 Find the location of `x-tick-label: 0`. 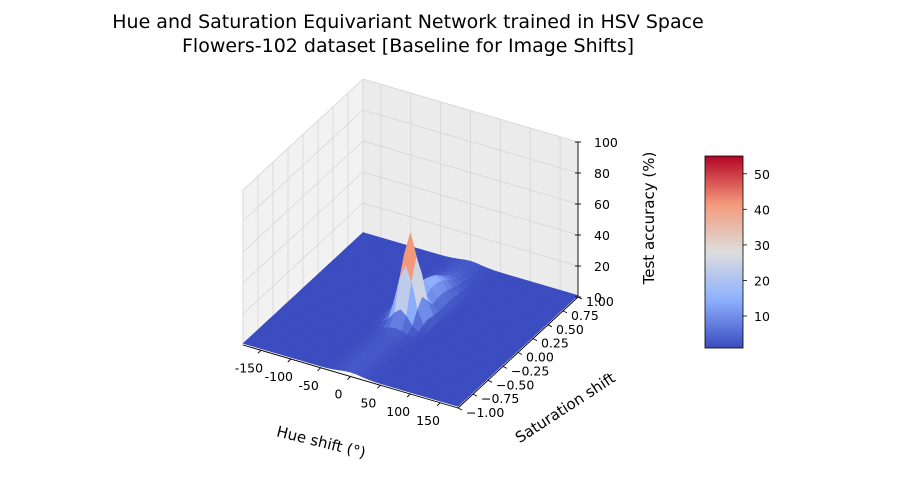

x-tick-label: 0 is located at coordinates (339, 394).